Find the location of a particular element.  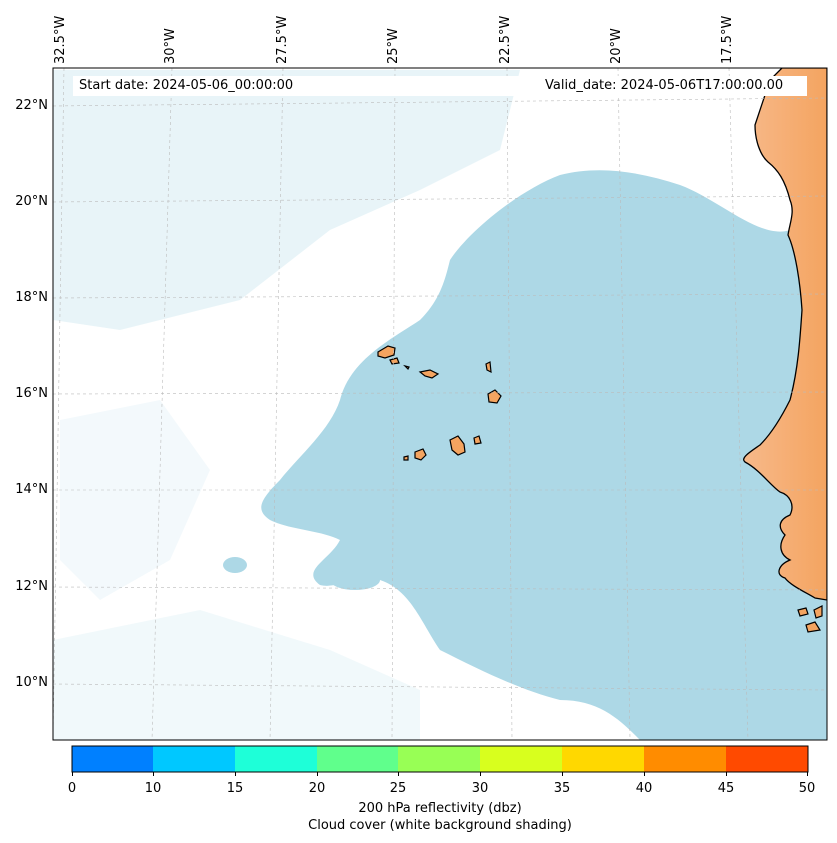

colorbar-tick-20: 20 is located at coordinates (317, 788).